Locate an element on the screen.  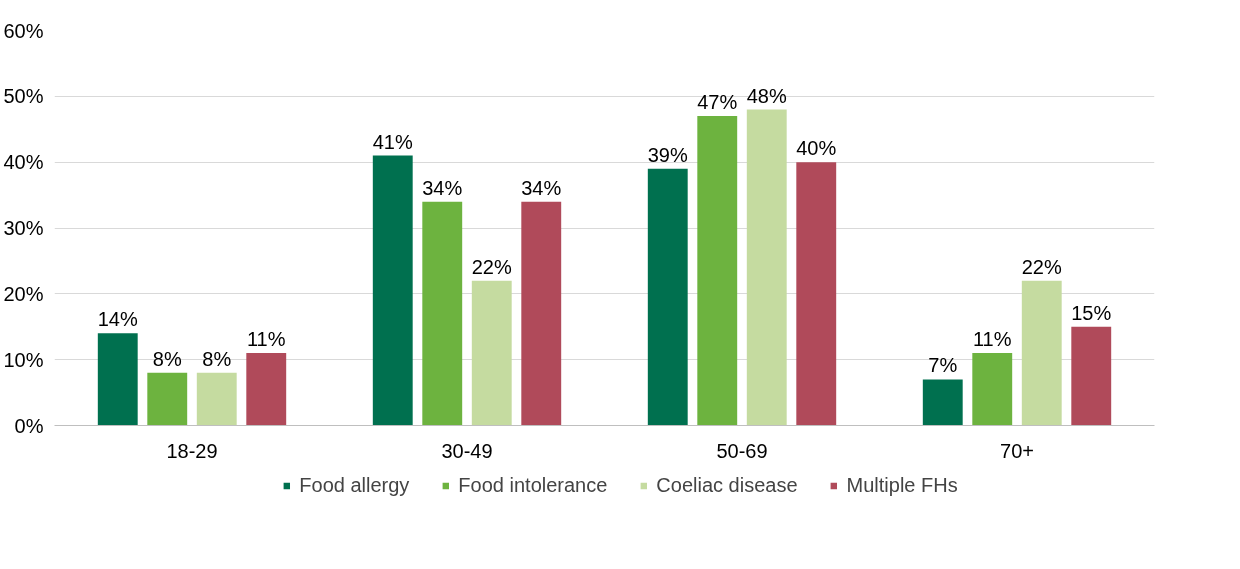
data-label: 39% is located at coordinates (667, 154).